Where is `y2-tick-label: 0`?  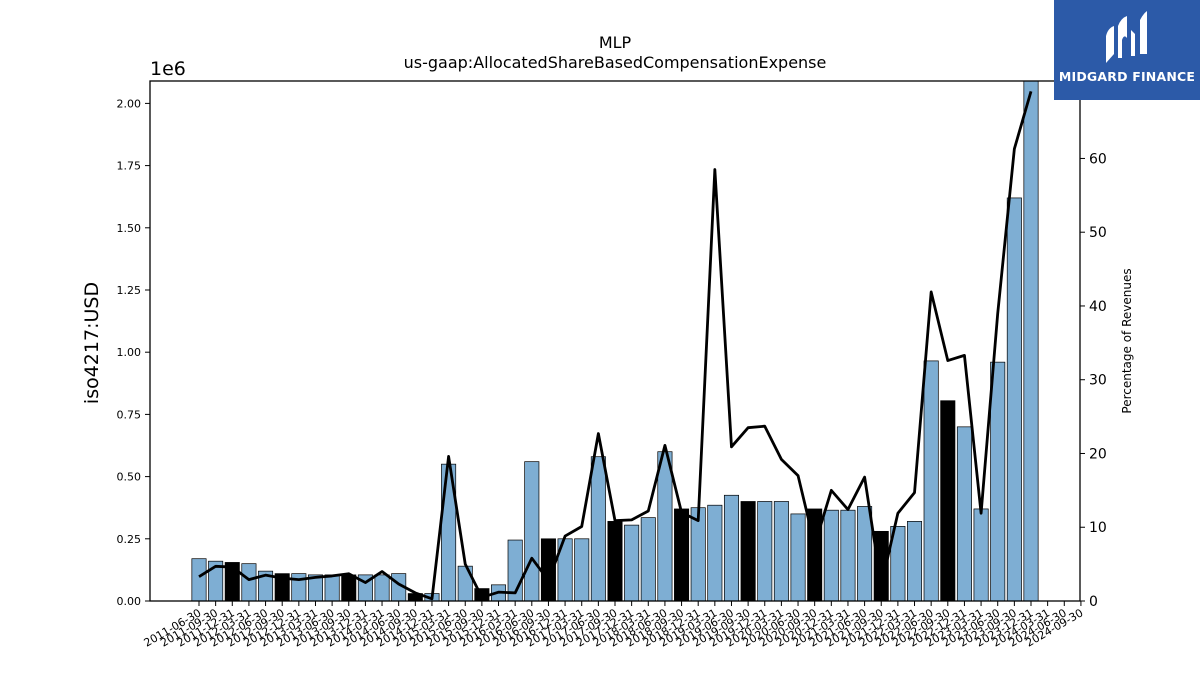 y2-tick-label: 0 is located at coordinates (1093, 602).